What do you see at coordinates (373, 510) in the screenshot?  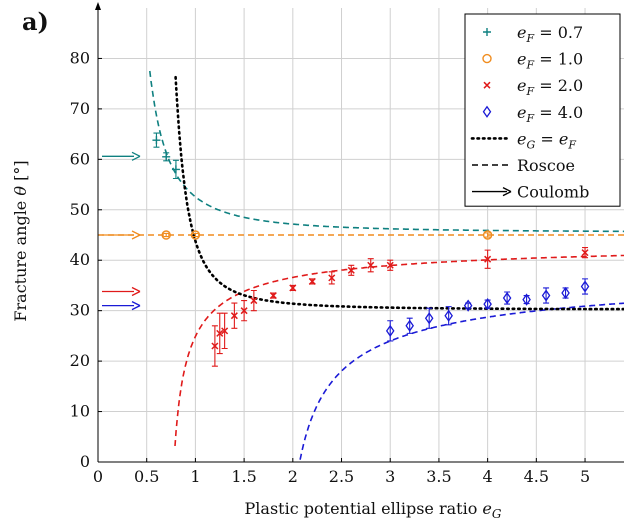 I see `x-axis-label: Plastic potential ellipse ratio eG` at bounding box center [373, 510].